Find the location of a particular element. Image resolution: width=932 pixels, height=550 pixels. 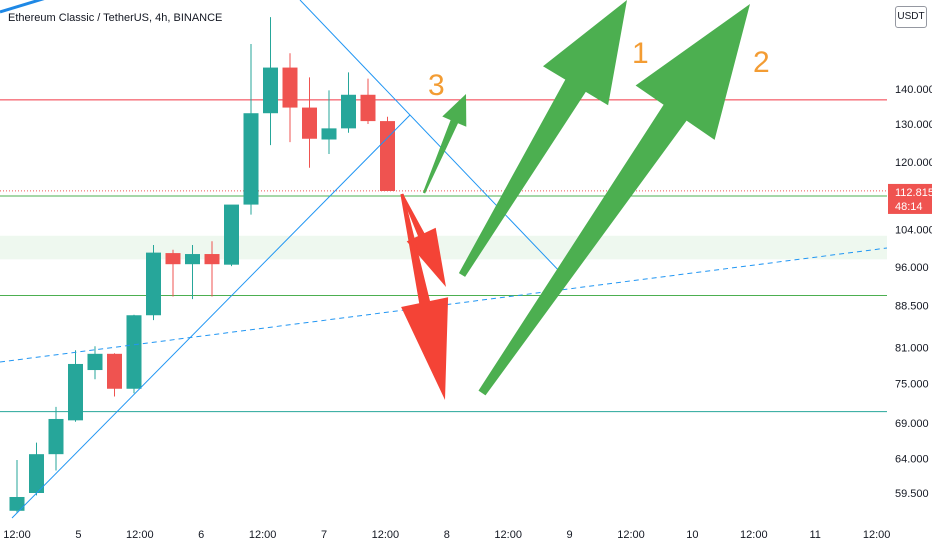

trendline-falling is located at coordinates (431, 138).